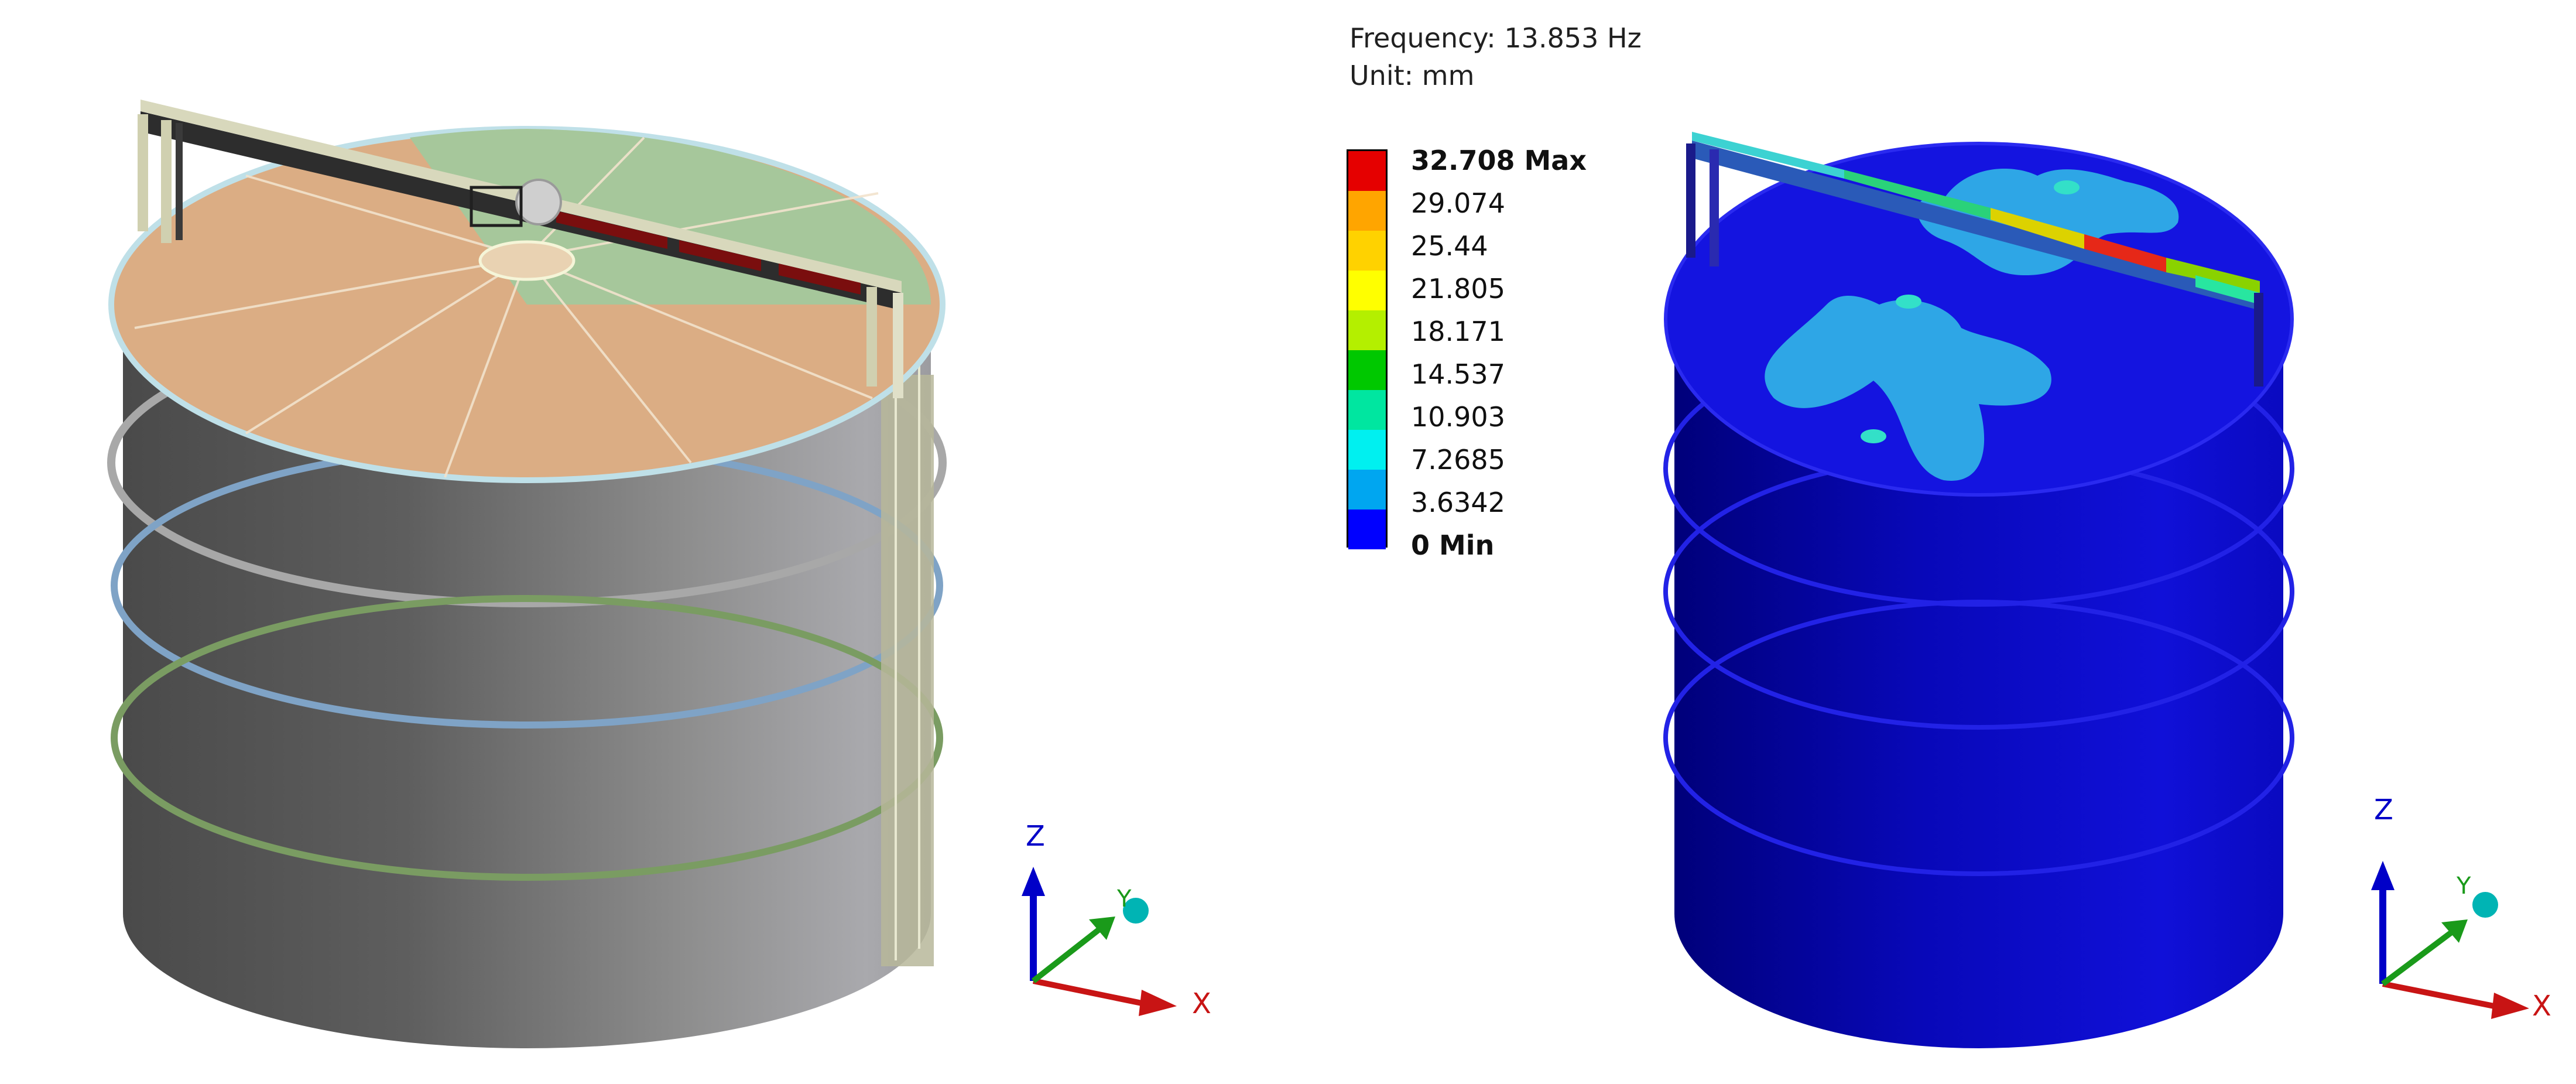 The height and width of the screenshot is (1084, 2576). What do you see at coordinates (1449, 246) in the screenshot?
I see `legend-label: 25.44` at bounding box center [1449, 246].